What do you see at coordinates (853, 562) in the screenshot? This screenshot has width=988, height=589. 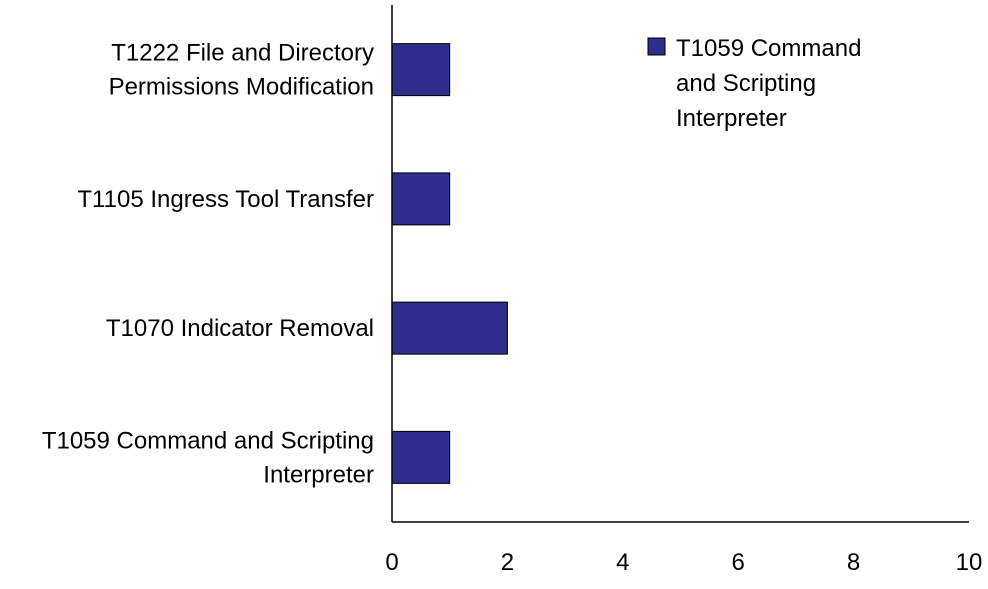 I see `x-tick-label: 8` at bounding box center [853, 562].